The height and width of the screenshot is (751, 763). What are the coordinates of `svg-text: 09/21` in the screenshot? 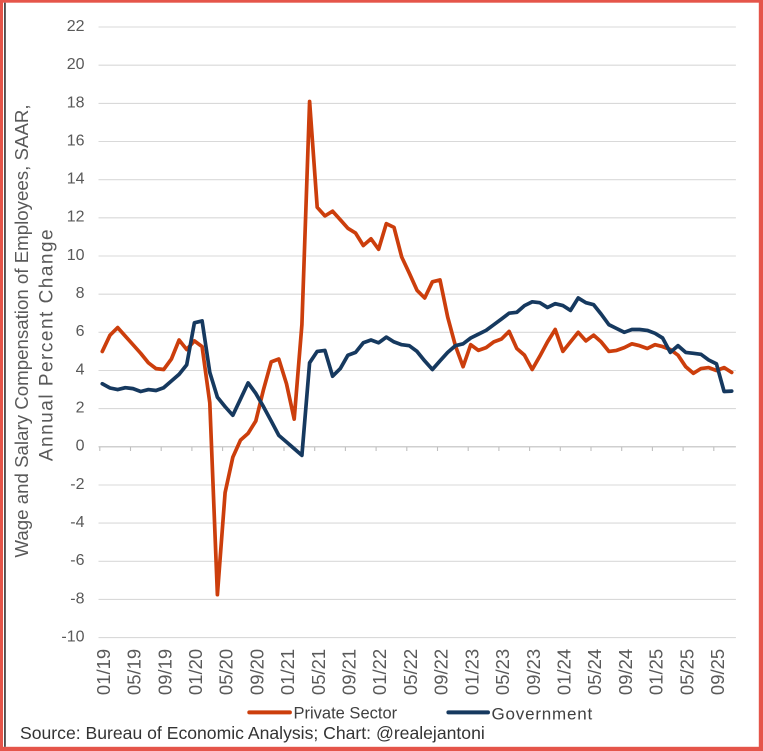 It's located at (349, 672).